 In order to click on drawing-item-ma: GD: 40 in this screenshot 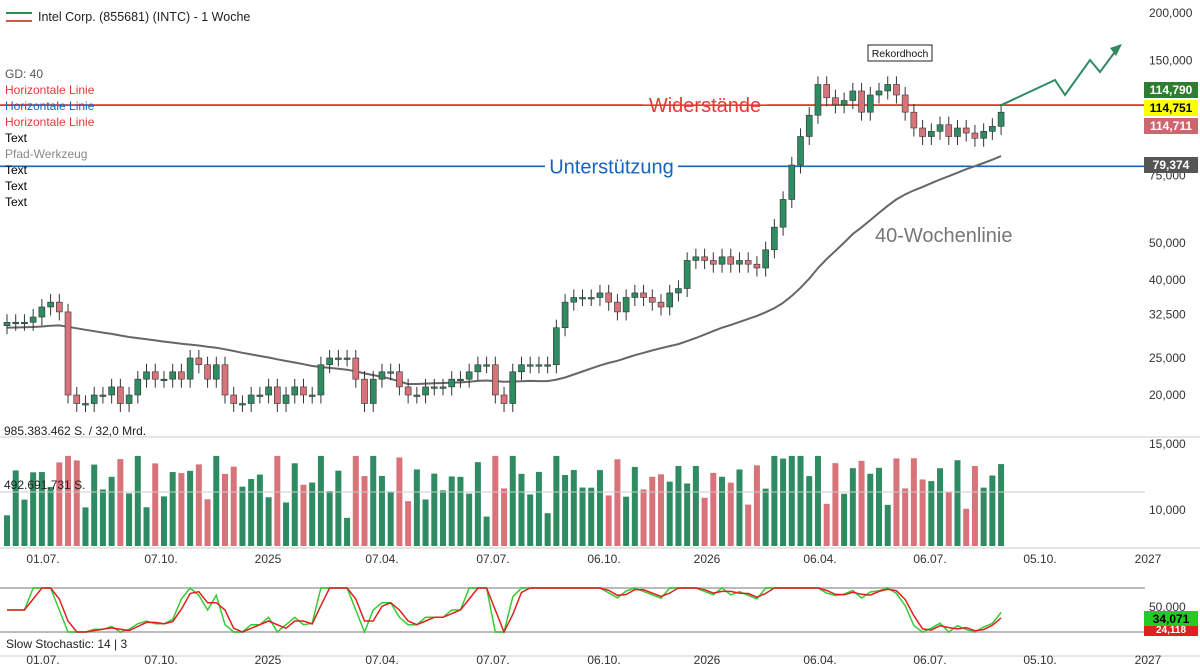, I will do `click(24, 74)`.